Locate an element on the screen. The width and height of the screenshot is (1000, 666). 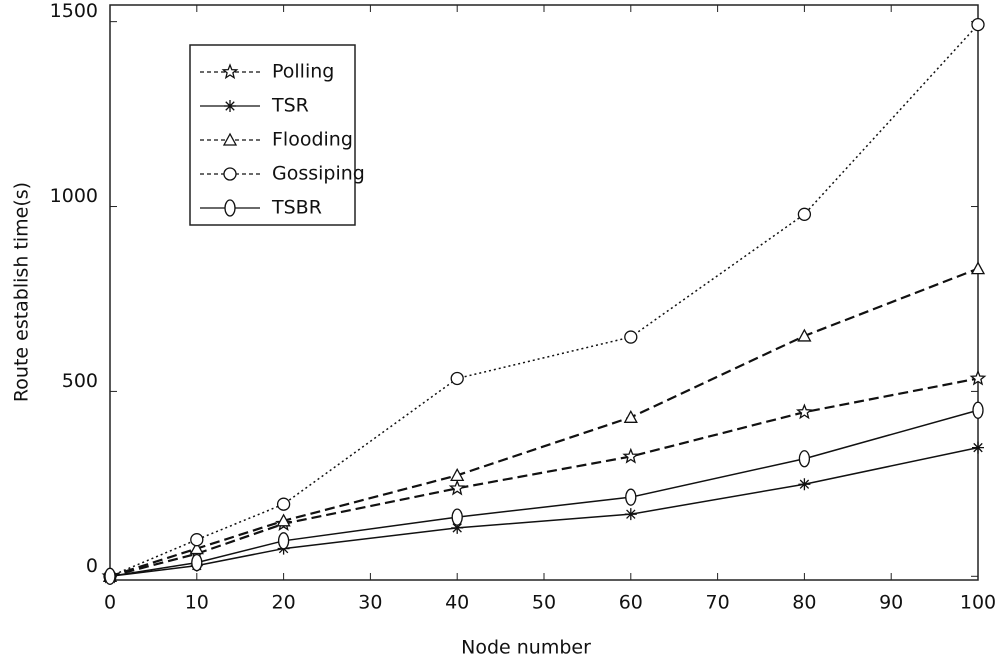
y-axis-label: Route establish time(s) is located at coordinates (22, 292).